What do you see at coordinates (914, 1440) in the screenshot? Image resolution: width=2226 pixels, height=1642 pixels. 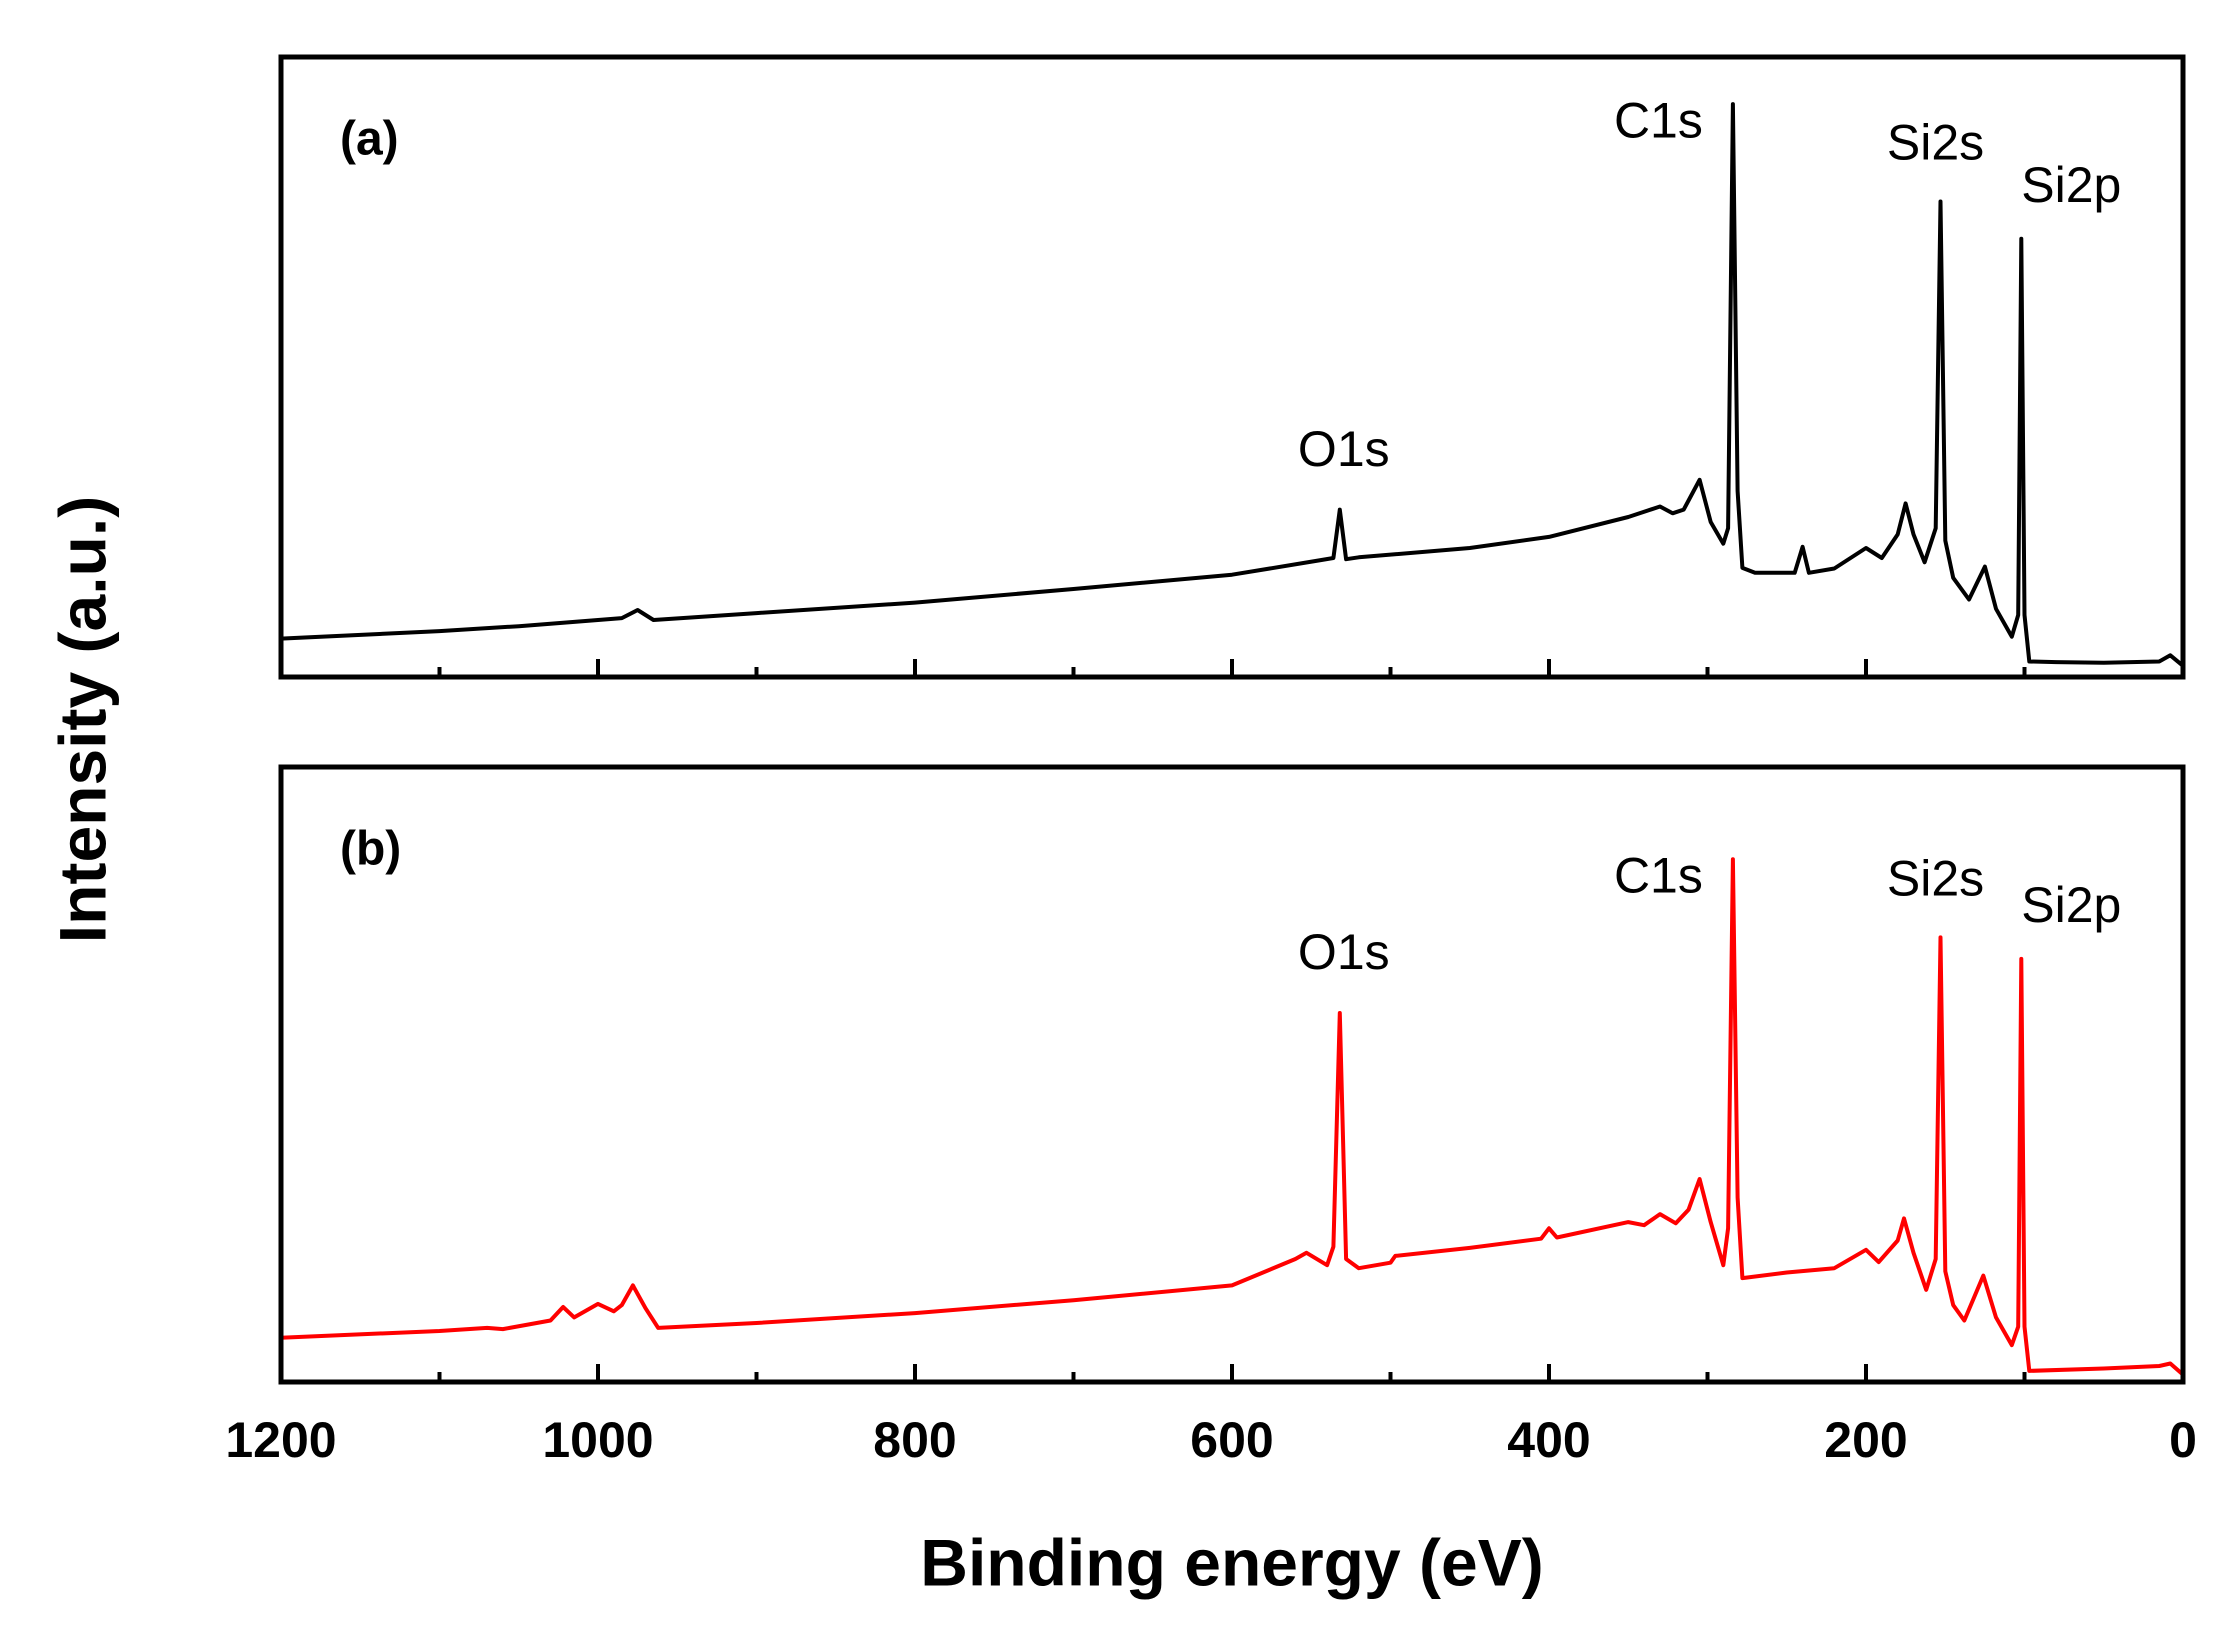 I see `x-tick-label: 800` at bounding box center [914, 1440].